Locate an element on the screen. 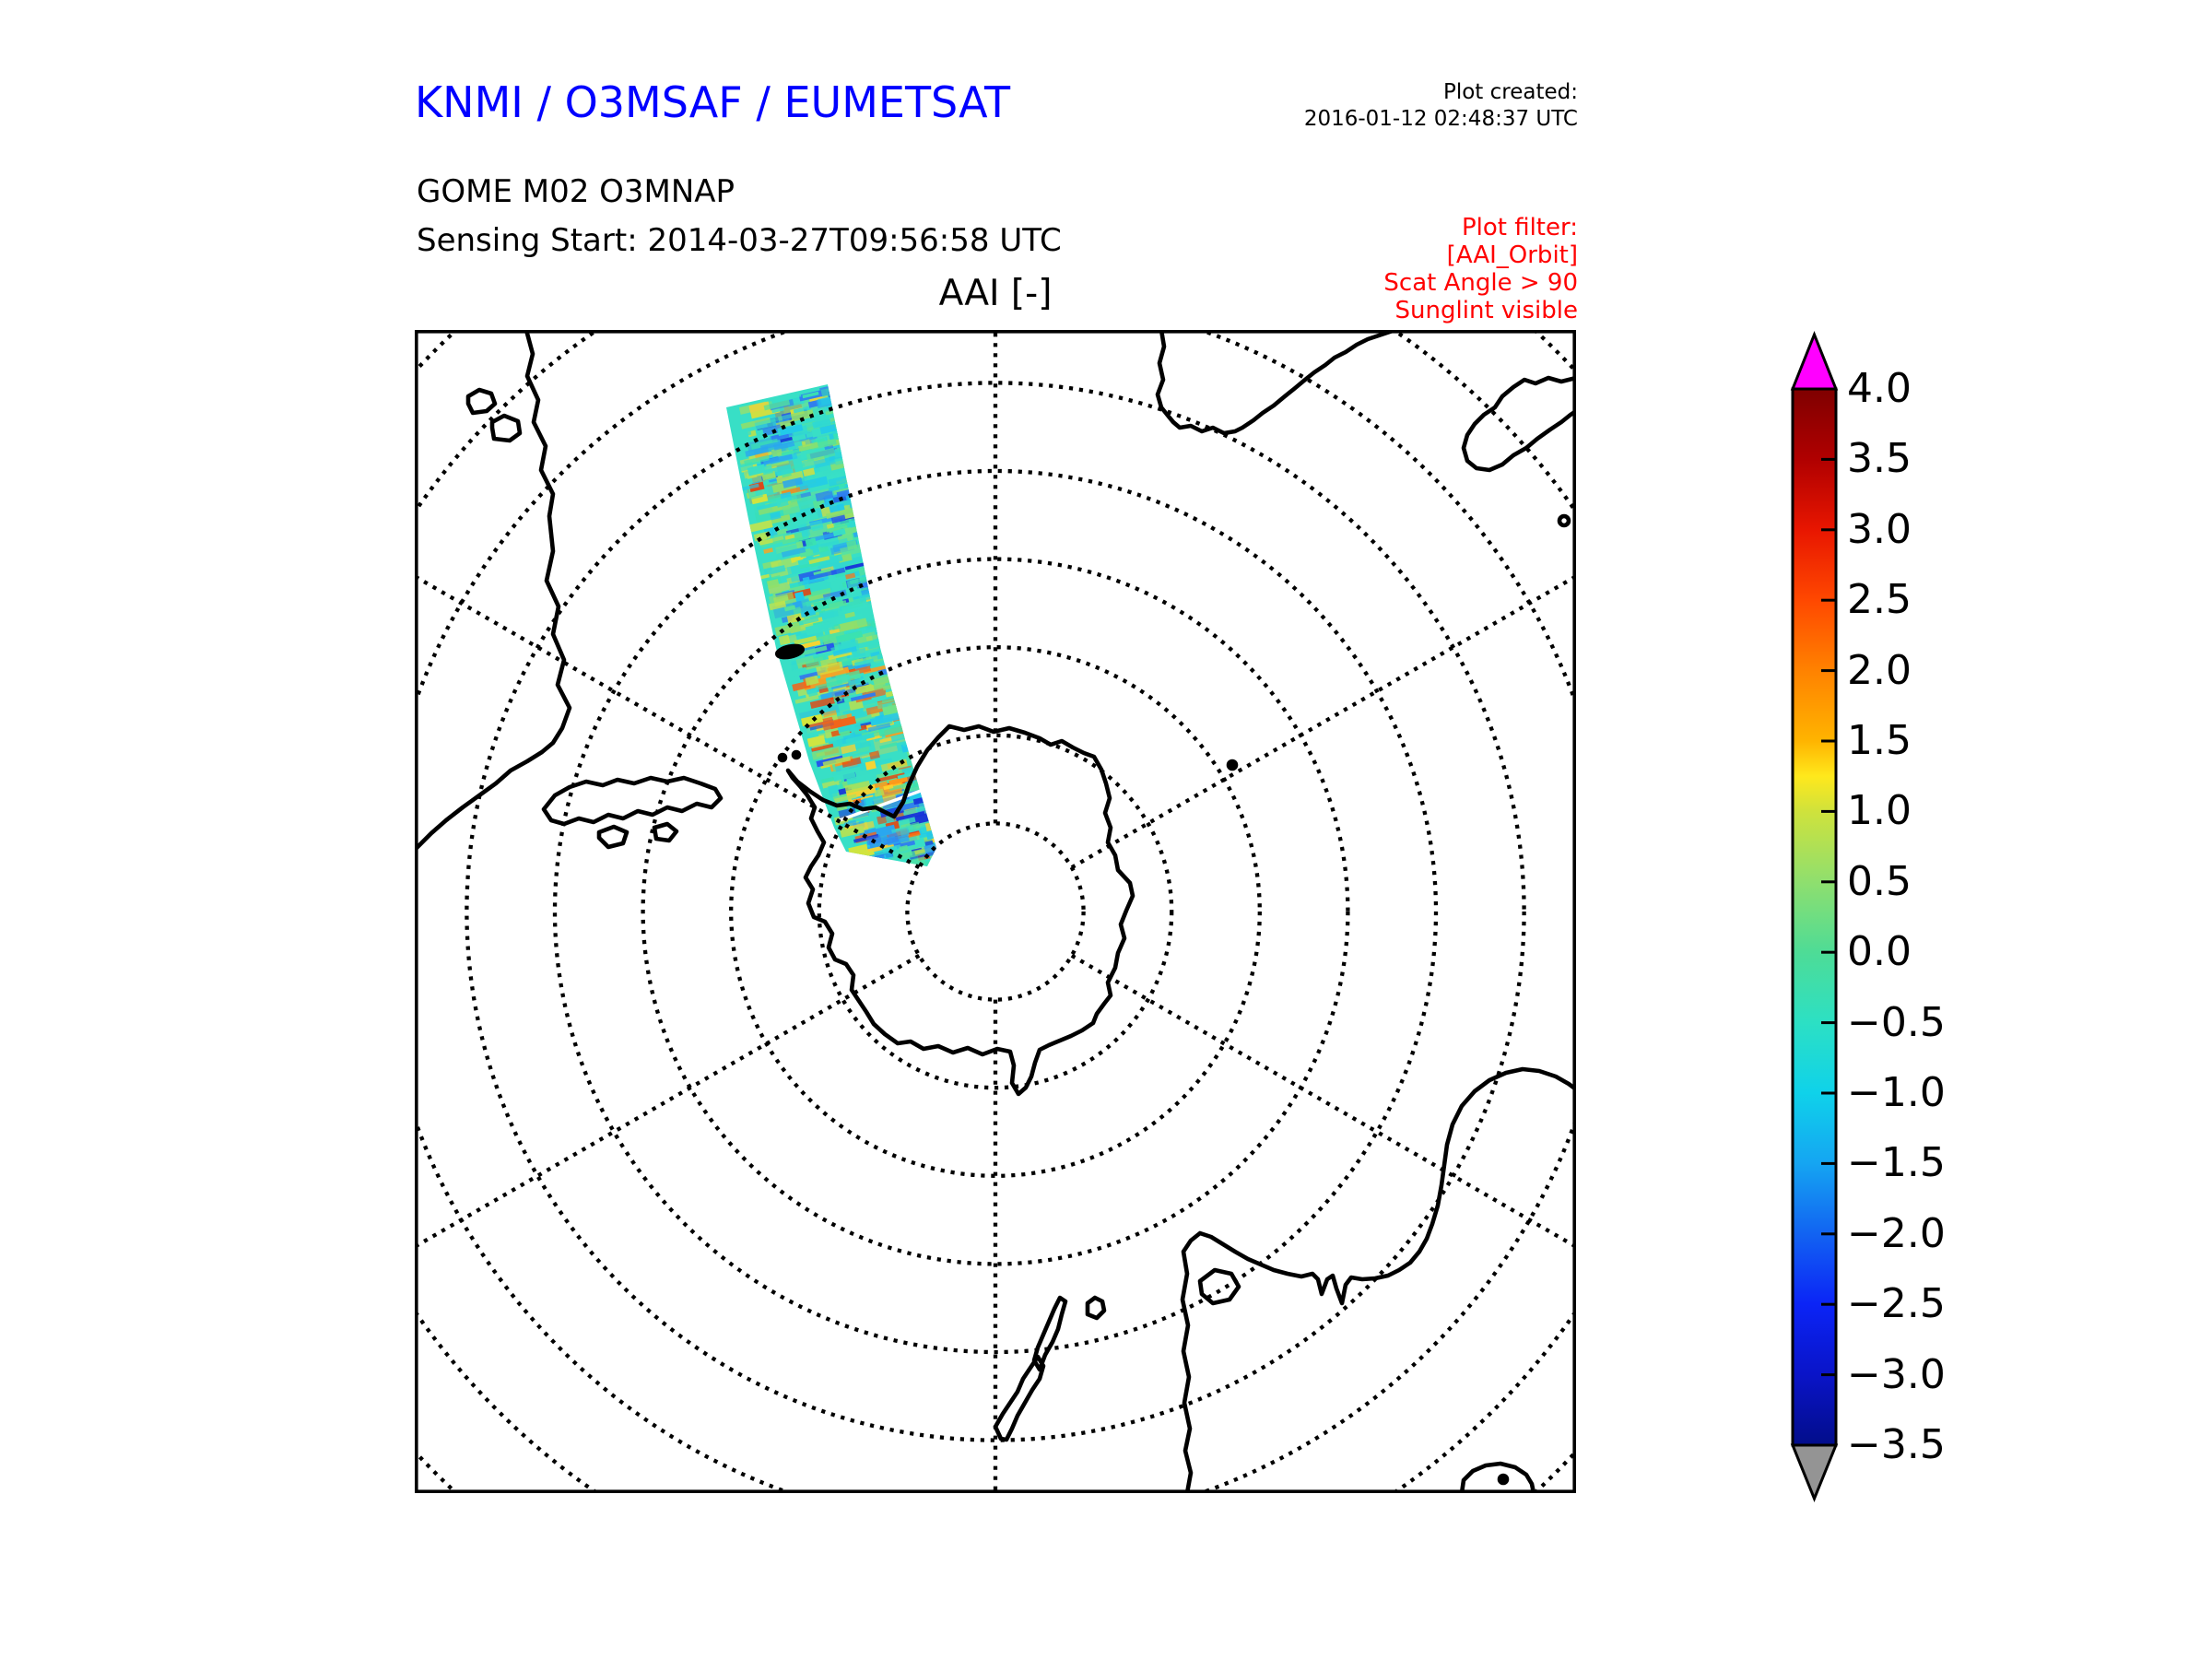 The height and width of the screenshot is (1659, 2212). coast-new-zealand-north is located at coordinates (1049, 1333).